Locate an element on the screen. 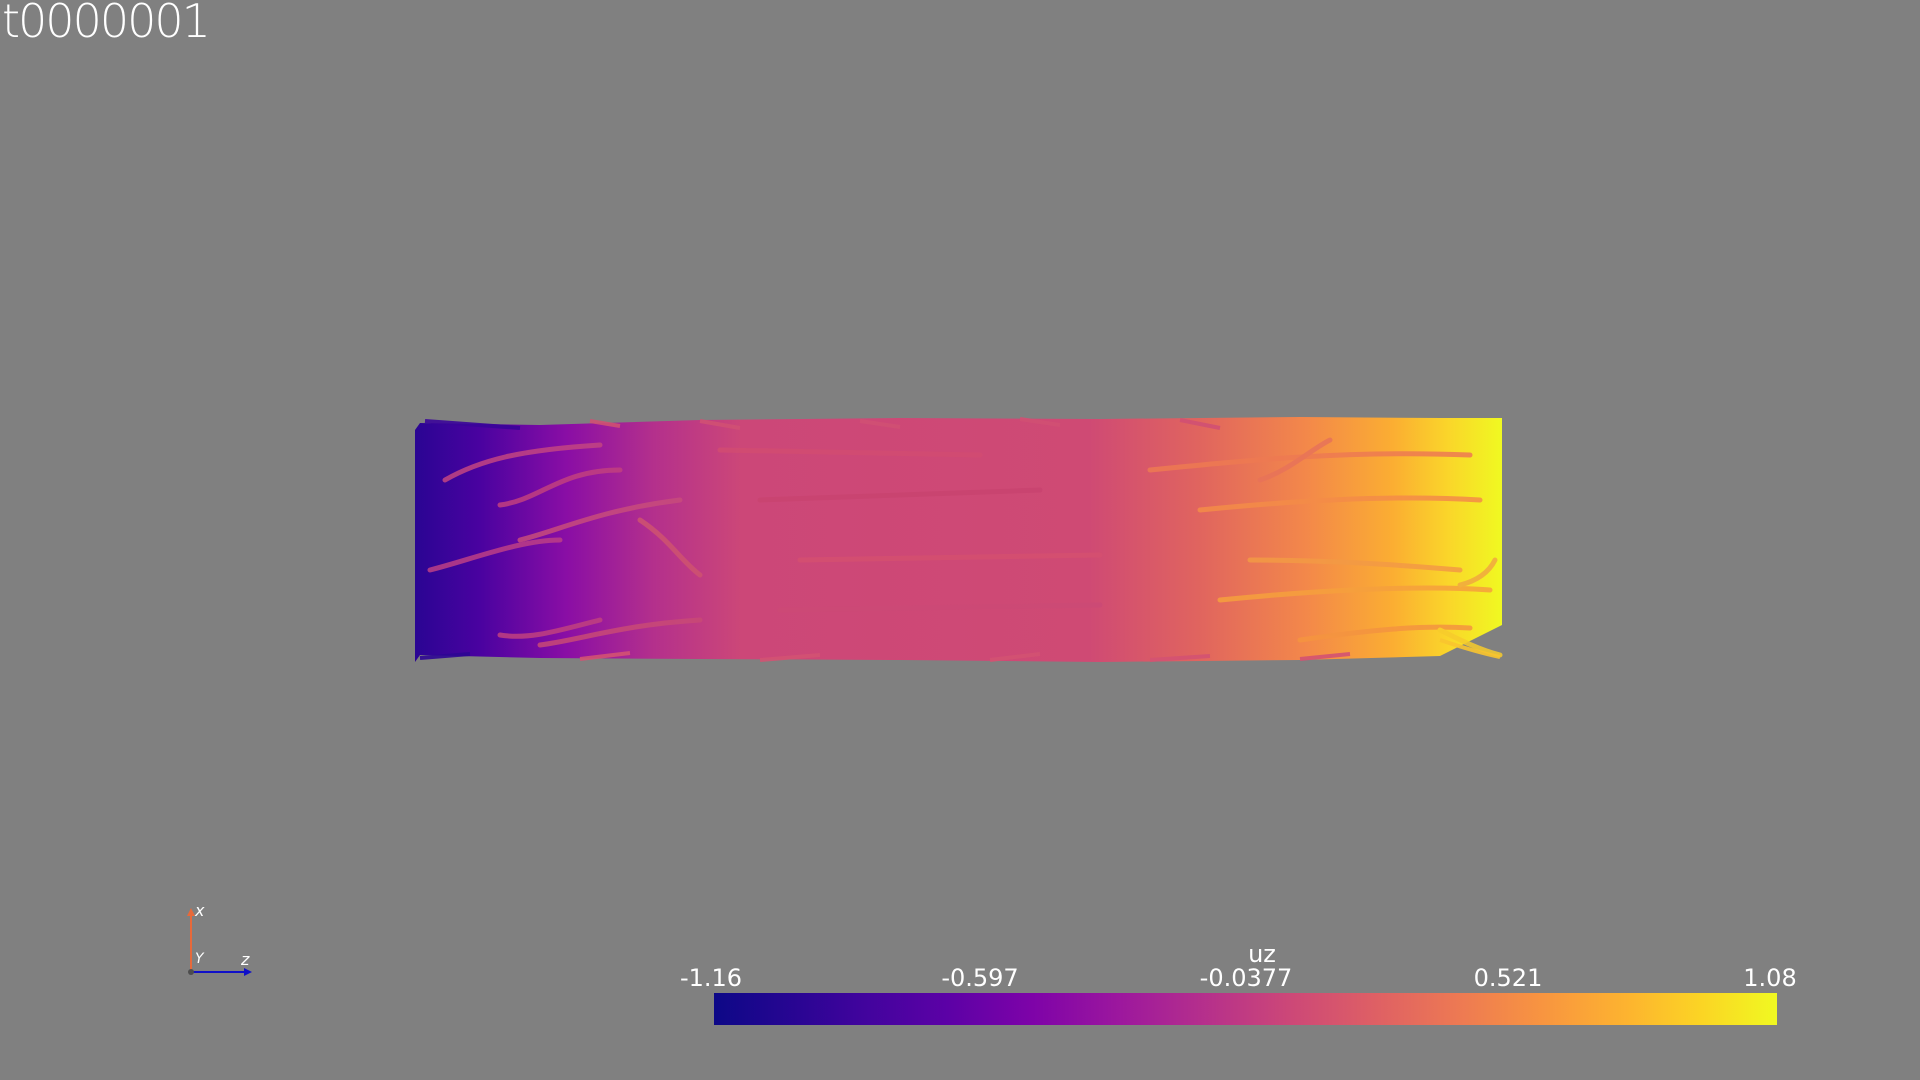  z-axis-arrowhead is located at coordinates (248, 972).